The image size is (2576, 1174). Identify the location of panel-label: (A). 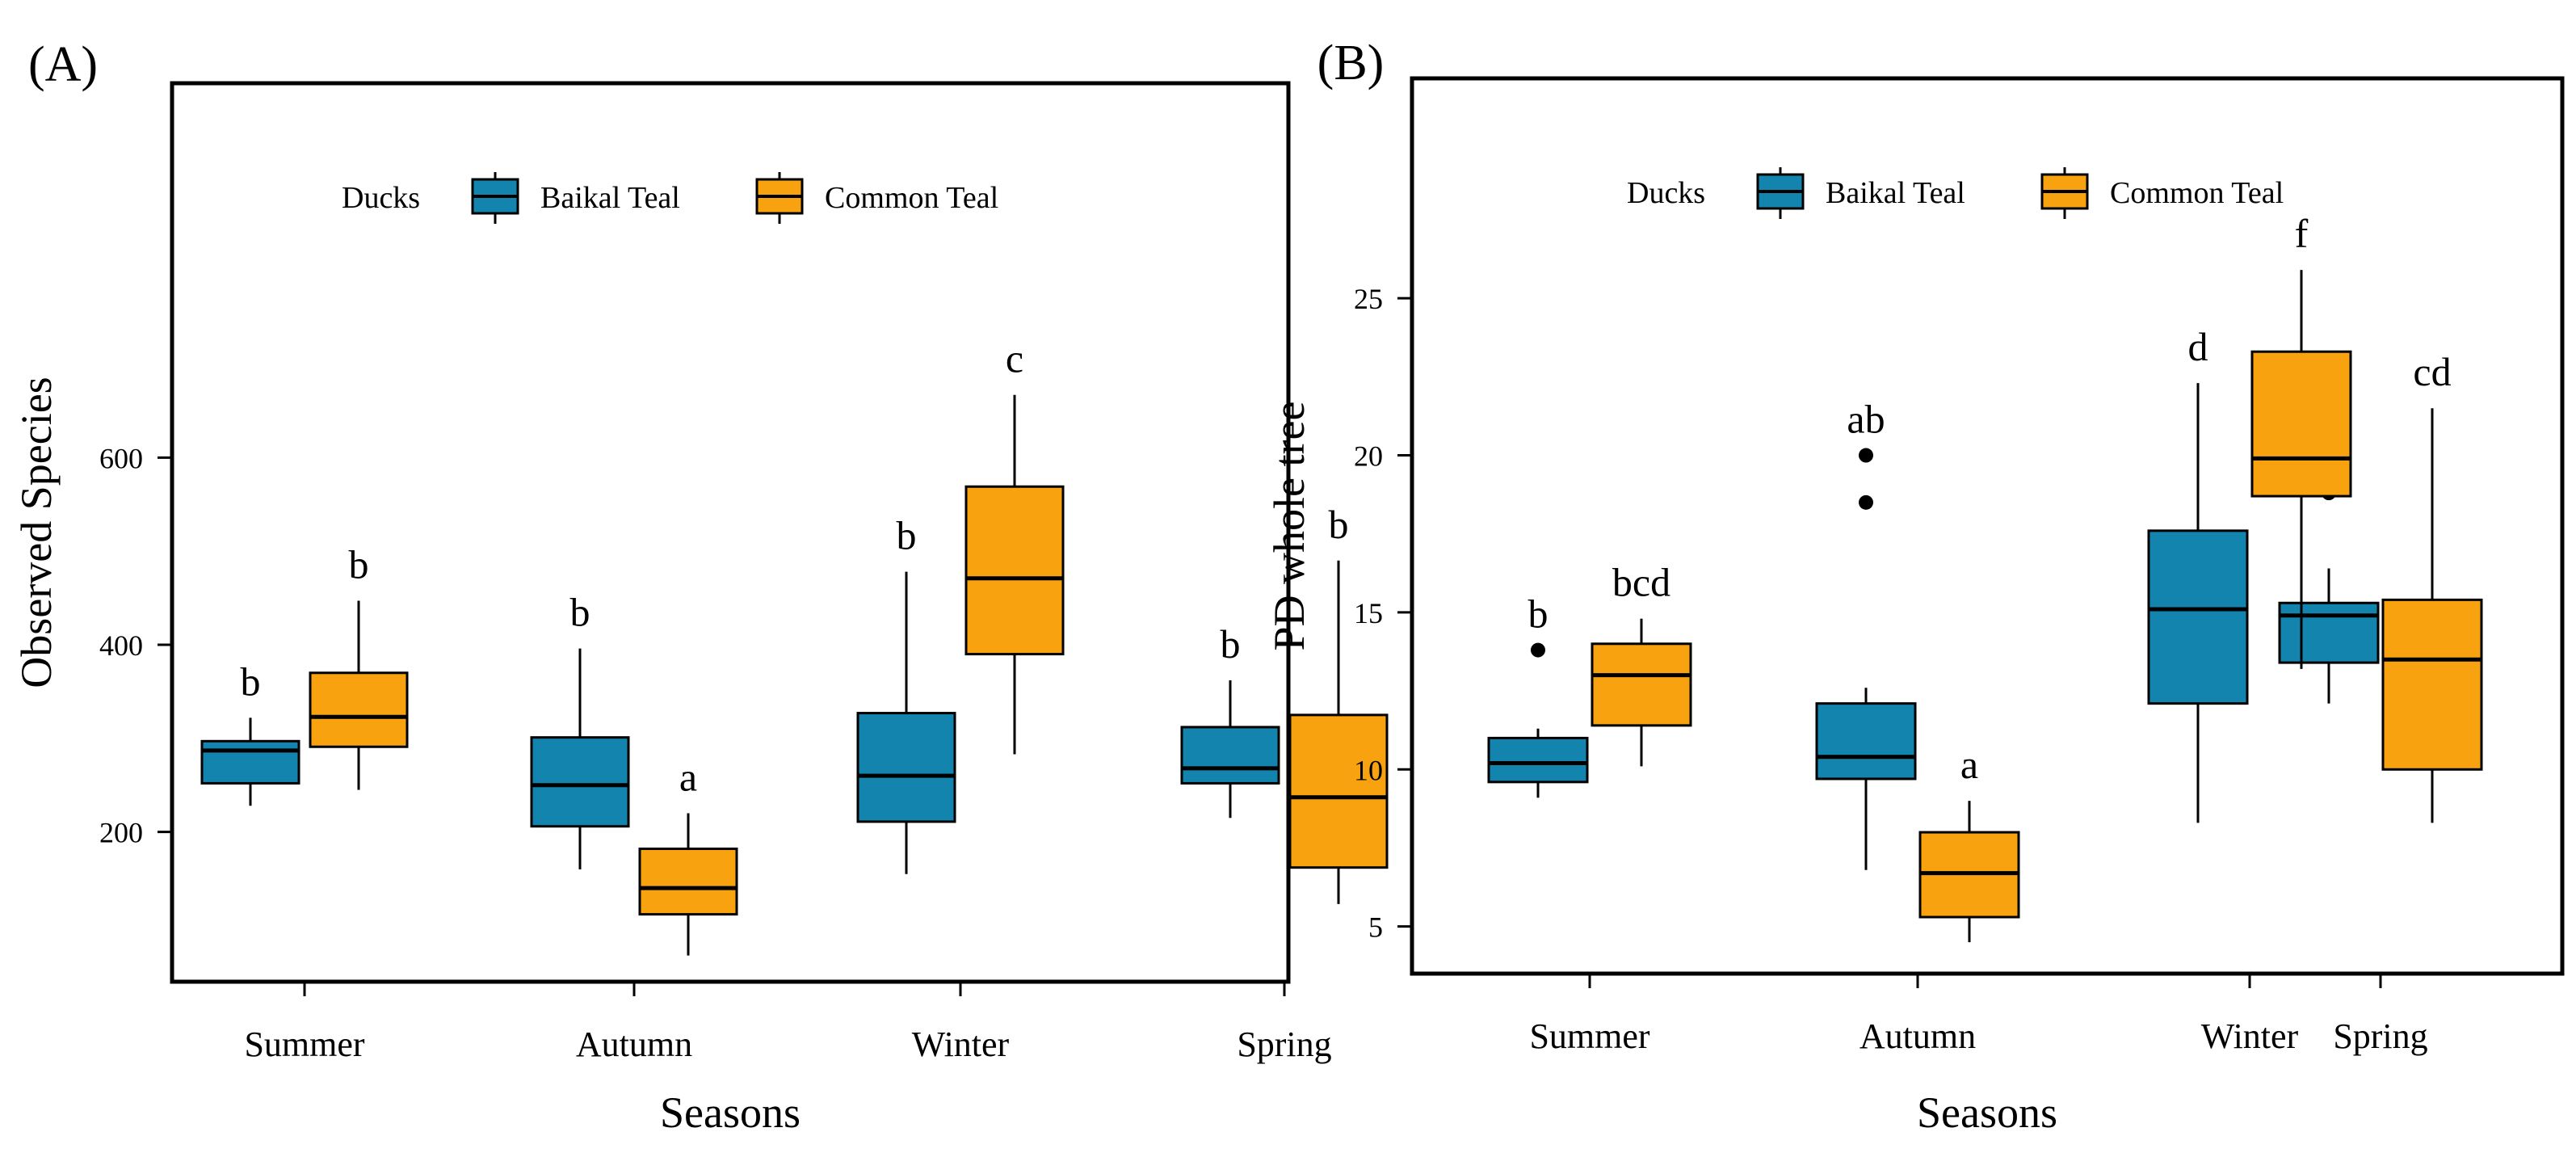
(63, 64).